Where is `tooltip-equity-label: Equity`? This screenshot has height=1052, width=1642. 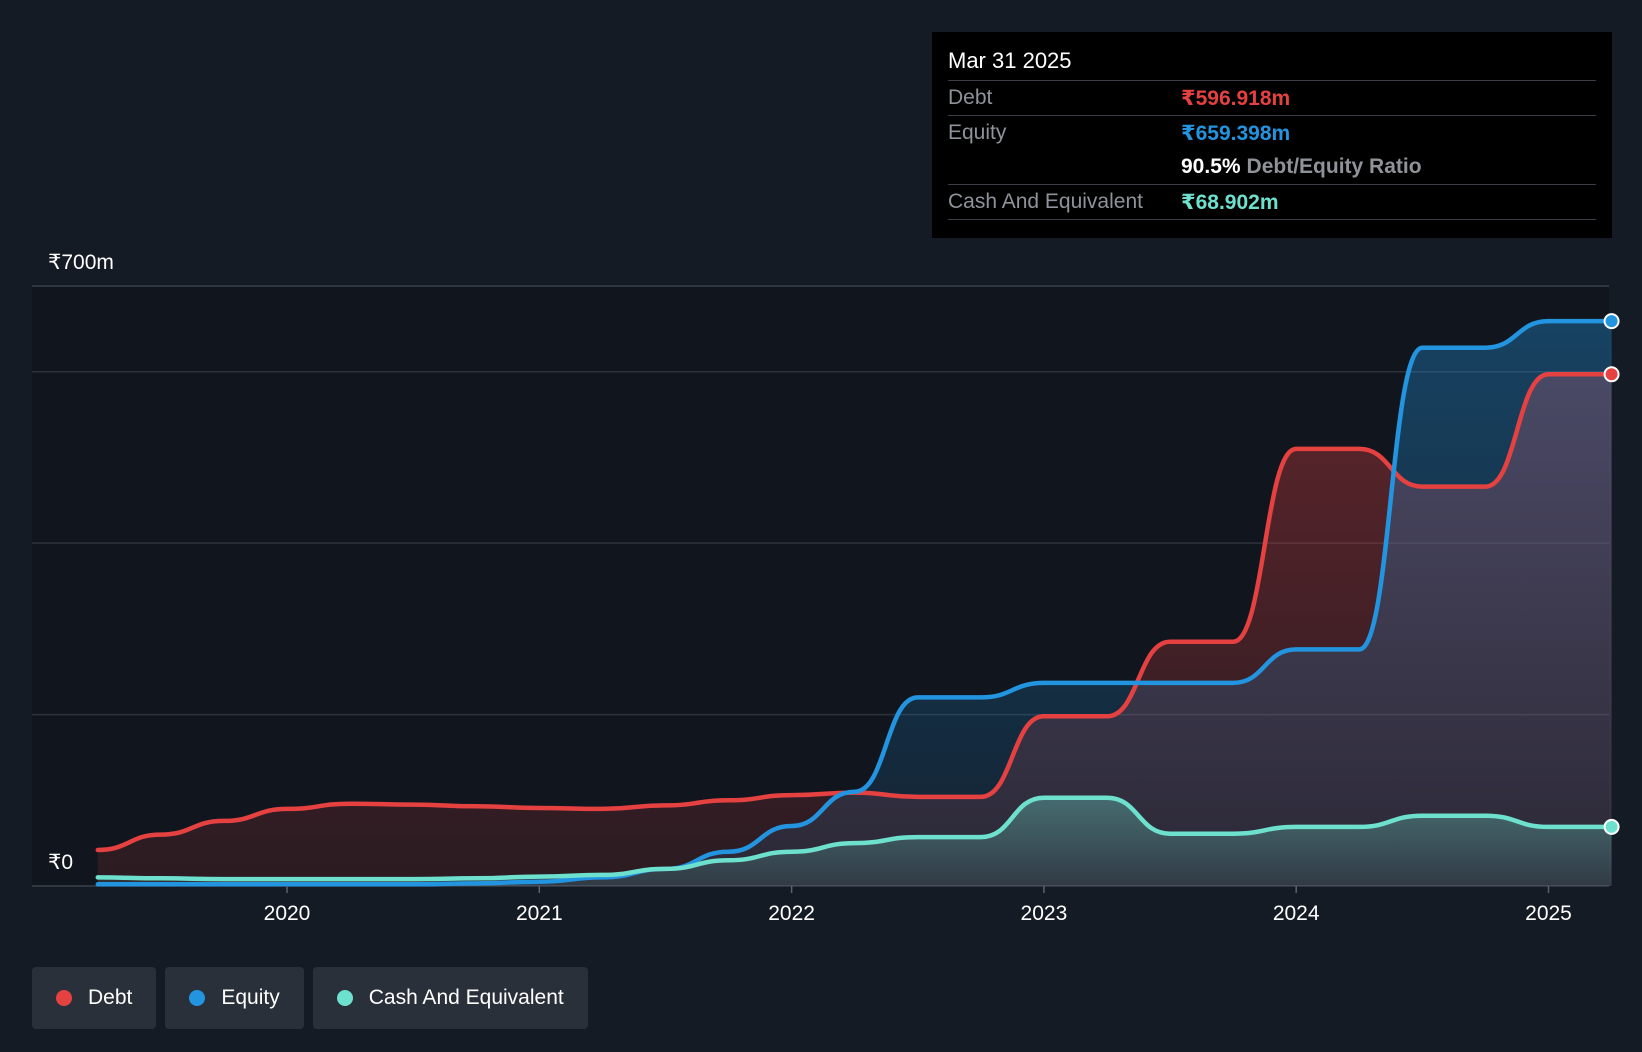 tooltip-equity-label: Equity is located at coordinates (977, 132).